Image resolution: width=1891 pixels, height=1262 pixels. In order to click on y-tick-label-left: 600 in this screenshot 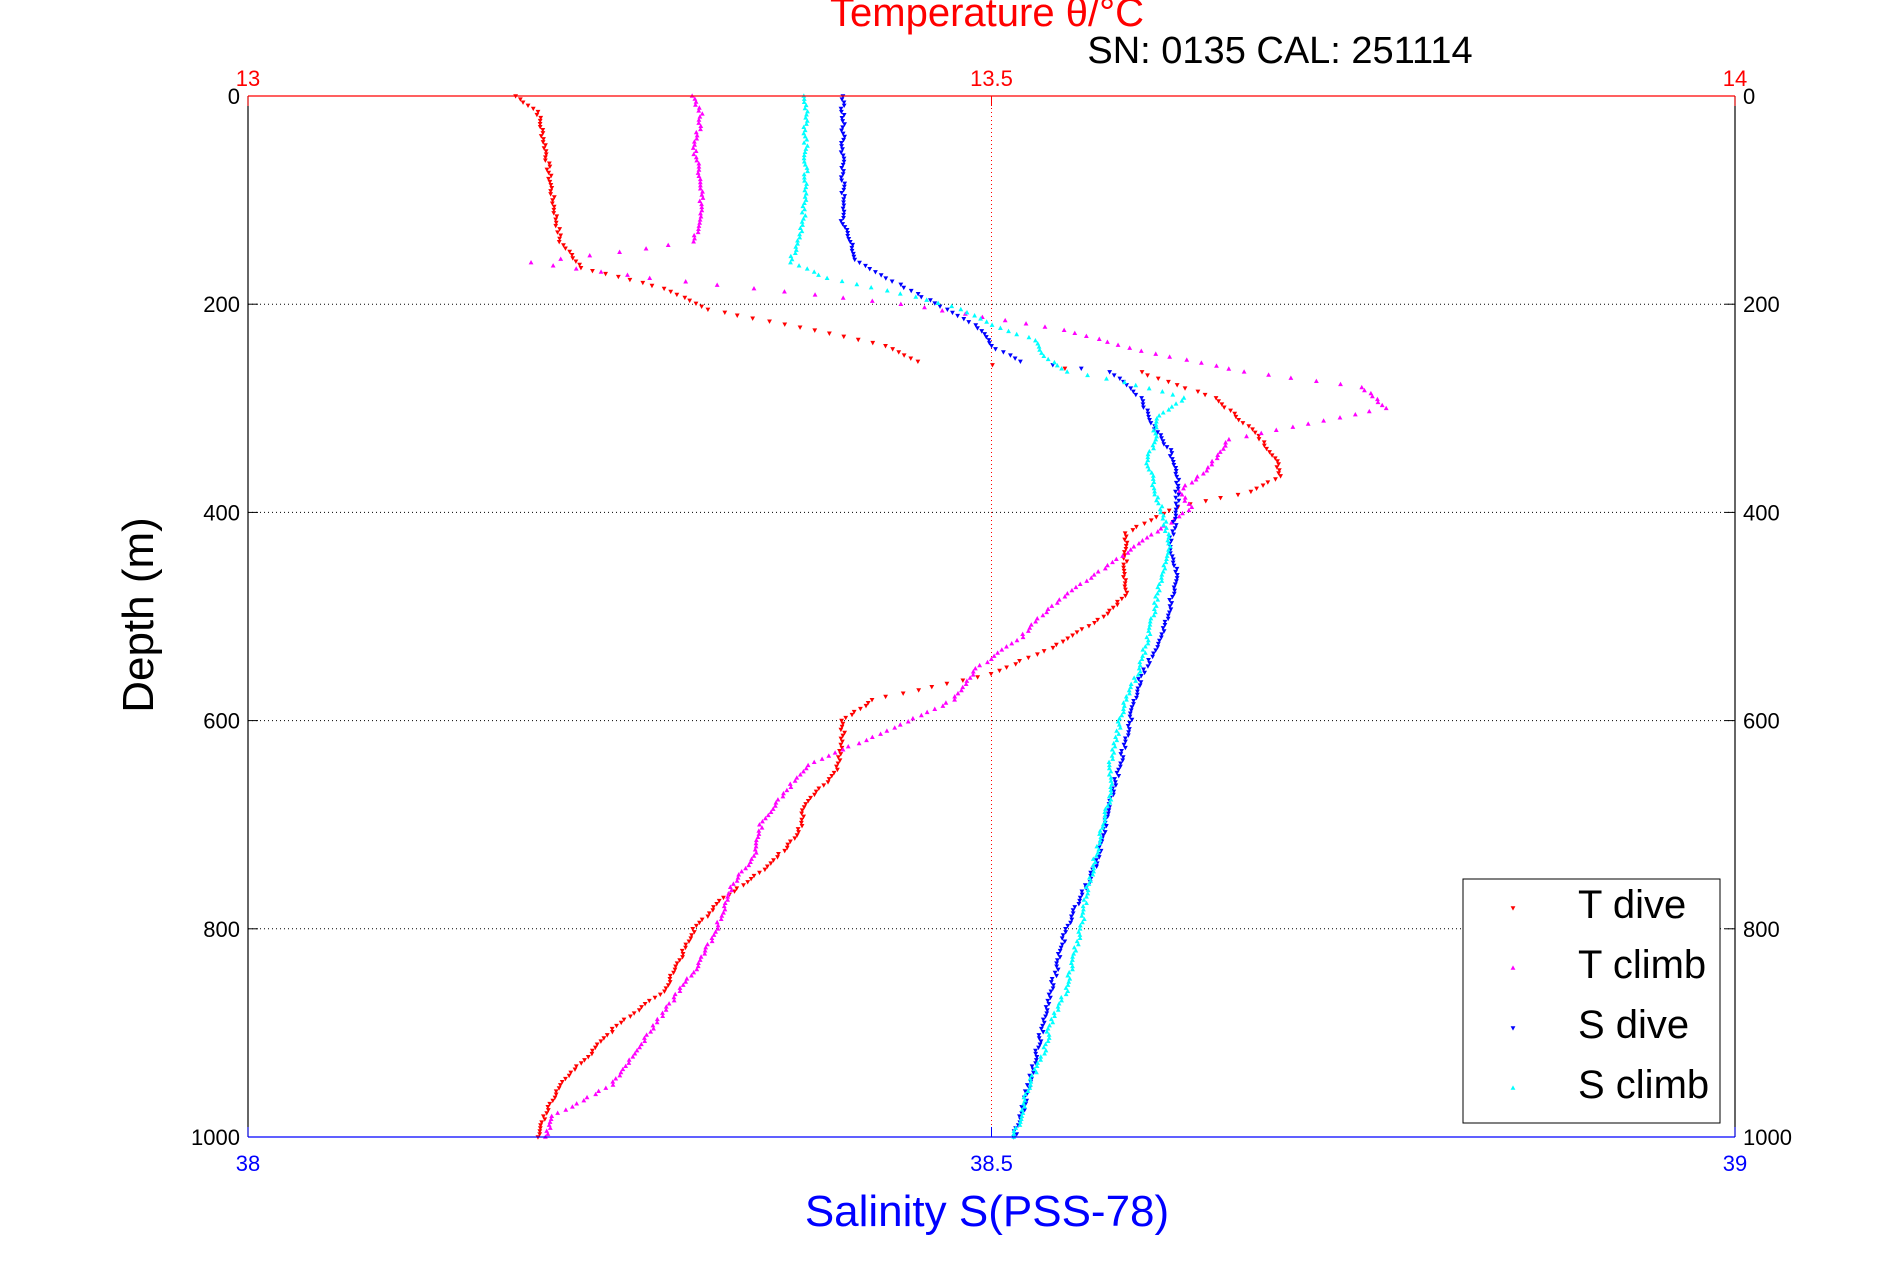, I will do `click(221, 721)`.